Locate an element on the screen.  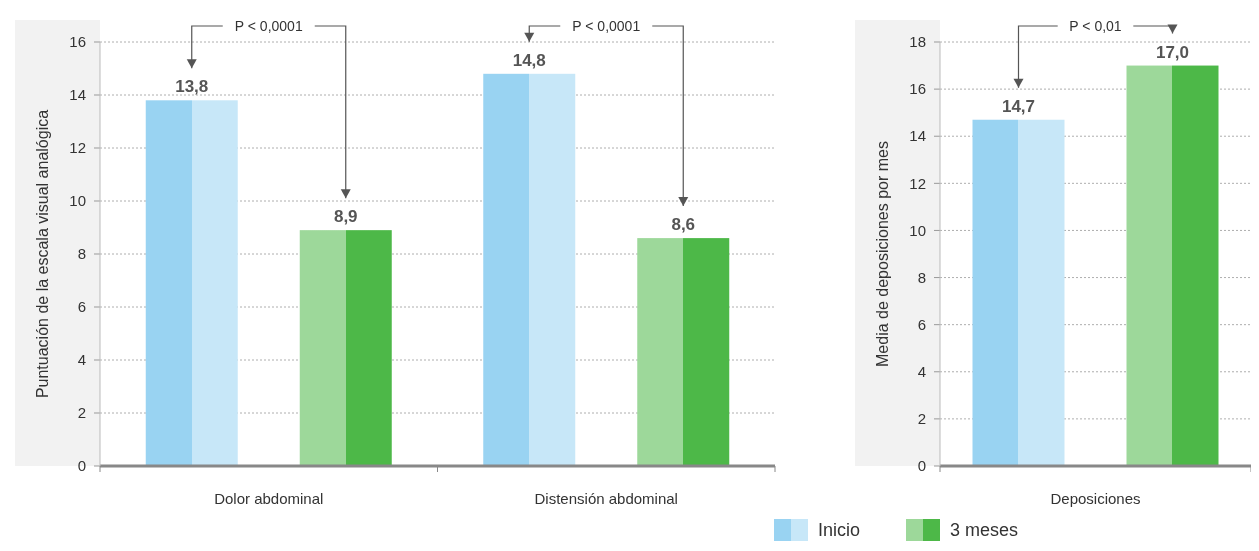
legend-label: Inicio is located at coordinates (839, 530).